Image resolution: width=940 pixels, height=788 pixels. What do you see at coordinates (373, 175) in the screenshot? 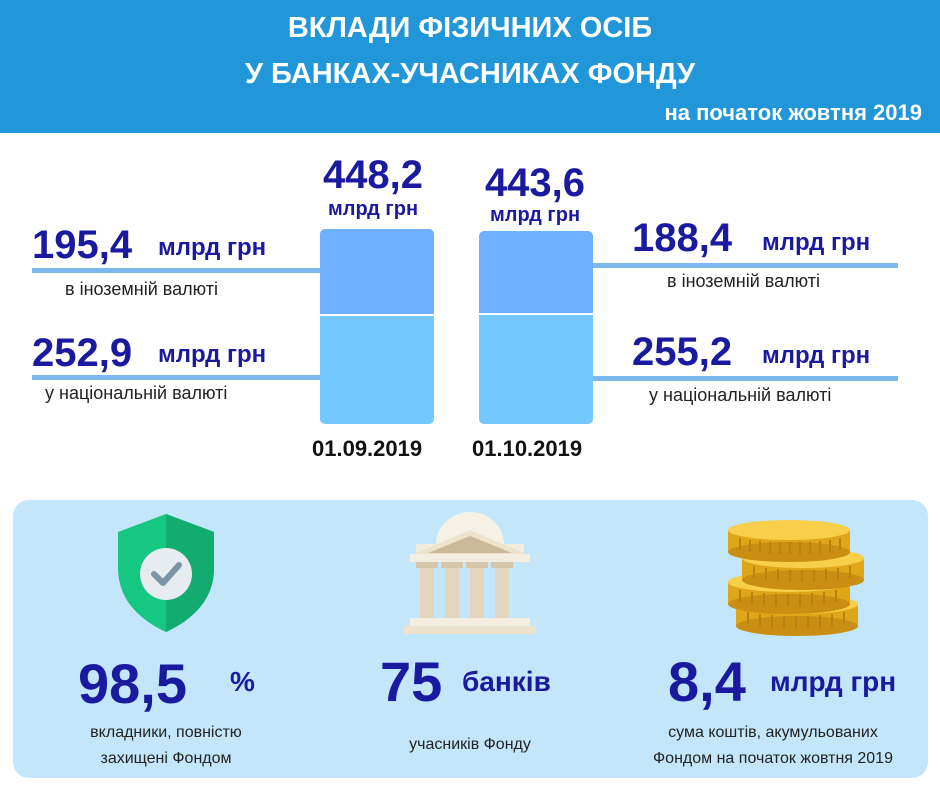
I see `bar1-total-value: 448,2` at bounding box center [373, 175].